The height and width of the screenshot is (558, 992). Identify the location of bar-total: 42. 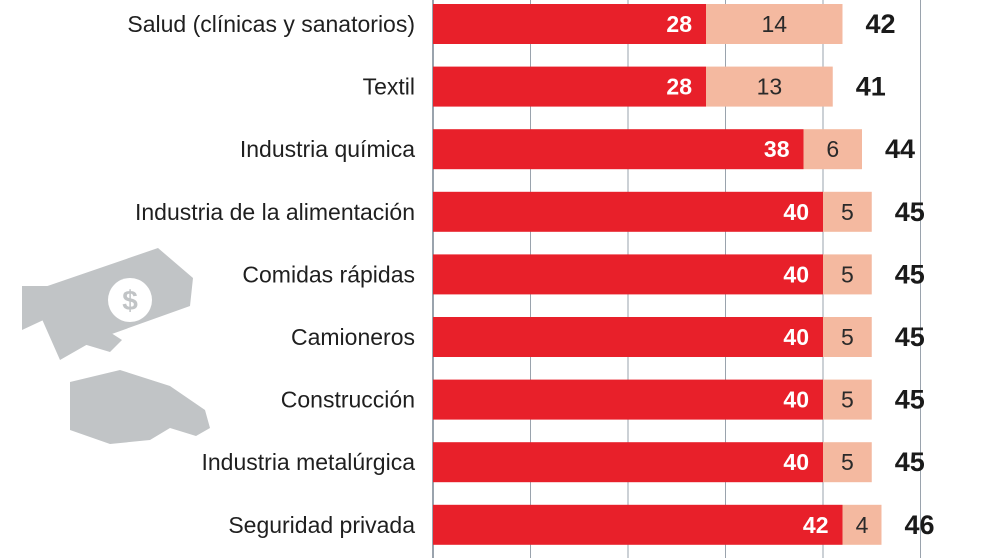
(880, 24).